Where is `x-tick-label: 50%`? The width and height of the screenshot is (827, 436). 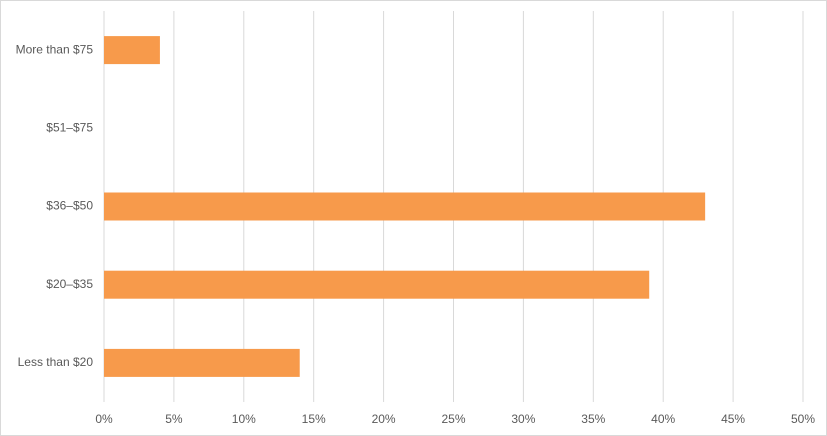
x-tick-label: 50% is located at coordinates (803, 419).